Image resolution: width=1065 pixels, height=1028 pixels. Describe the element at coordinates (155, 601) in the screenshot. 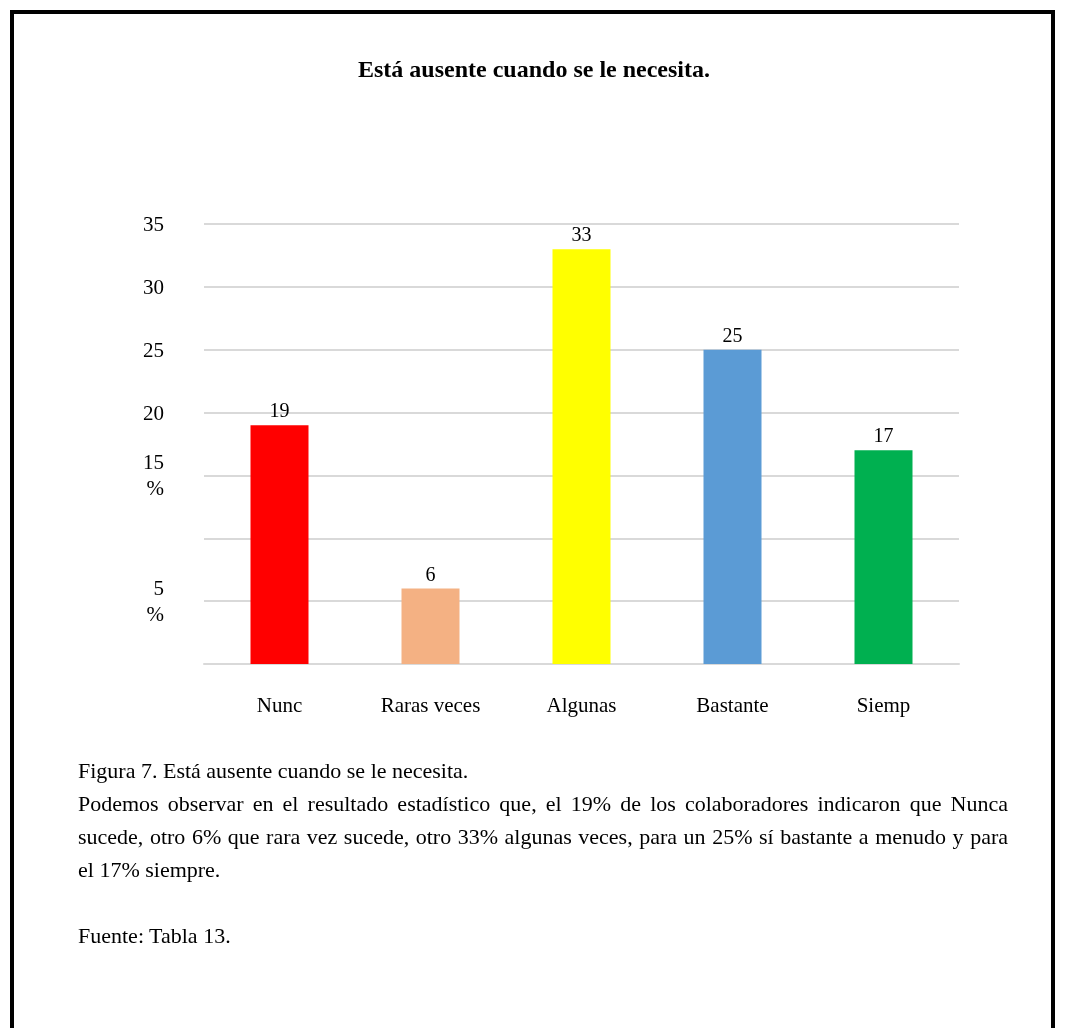

I see `y-tick-label: 5 %` at that location.